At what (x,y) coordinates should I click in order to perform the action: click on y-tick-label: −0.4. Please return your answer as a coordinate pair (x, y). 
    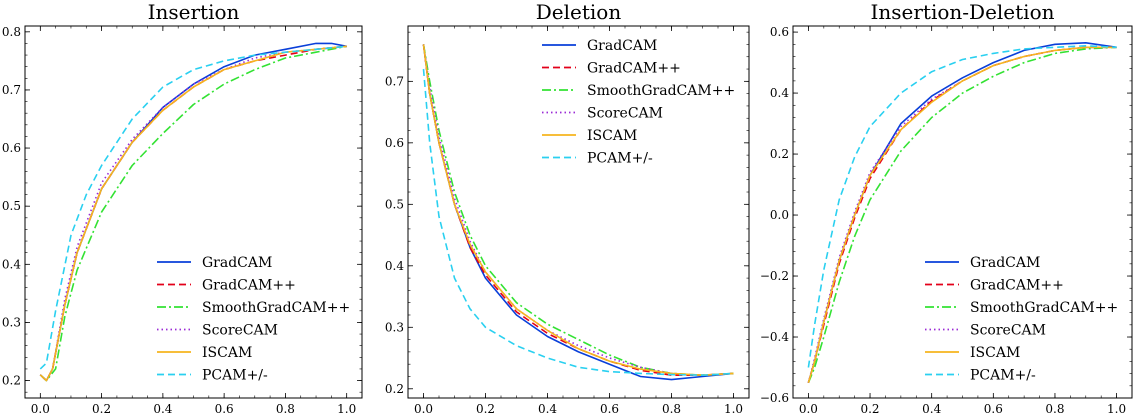
    Looking at the image, I should click on (775, 337).